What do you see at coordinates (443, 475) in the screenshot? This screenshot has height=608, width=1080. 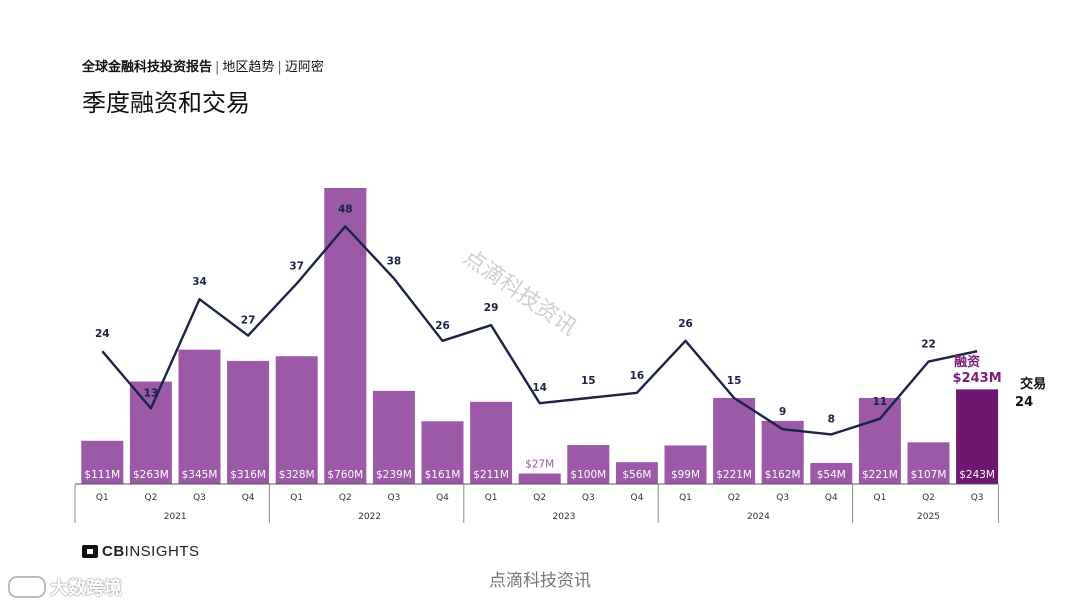 I see `funding-value-label: $161M` at bounding box center [443, 475].